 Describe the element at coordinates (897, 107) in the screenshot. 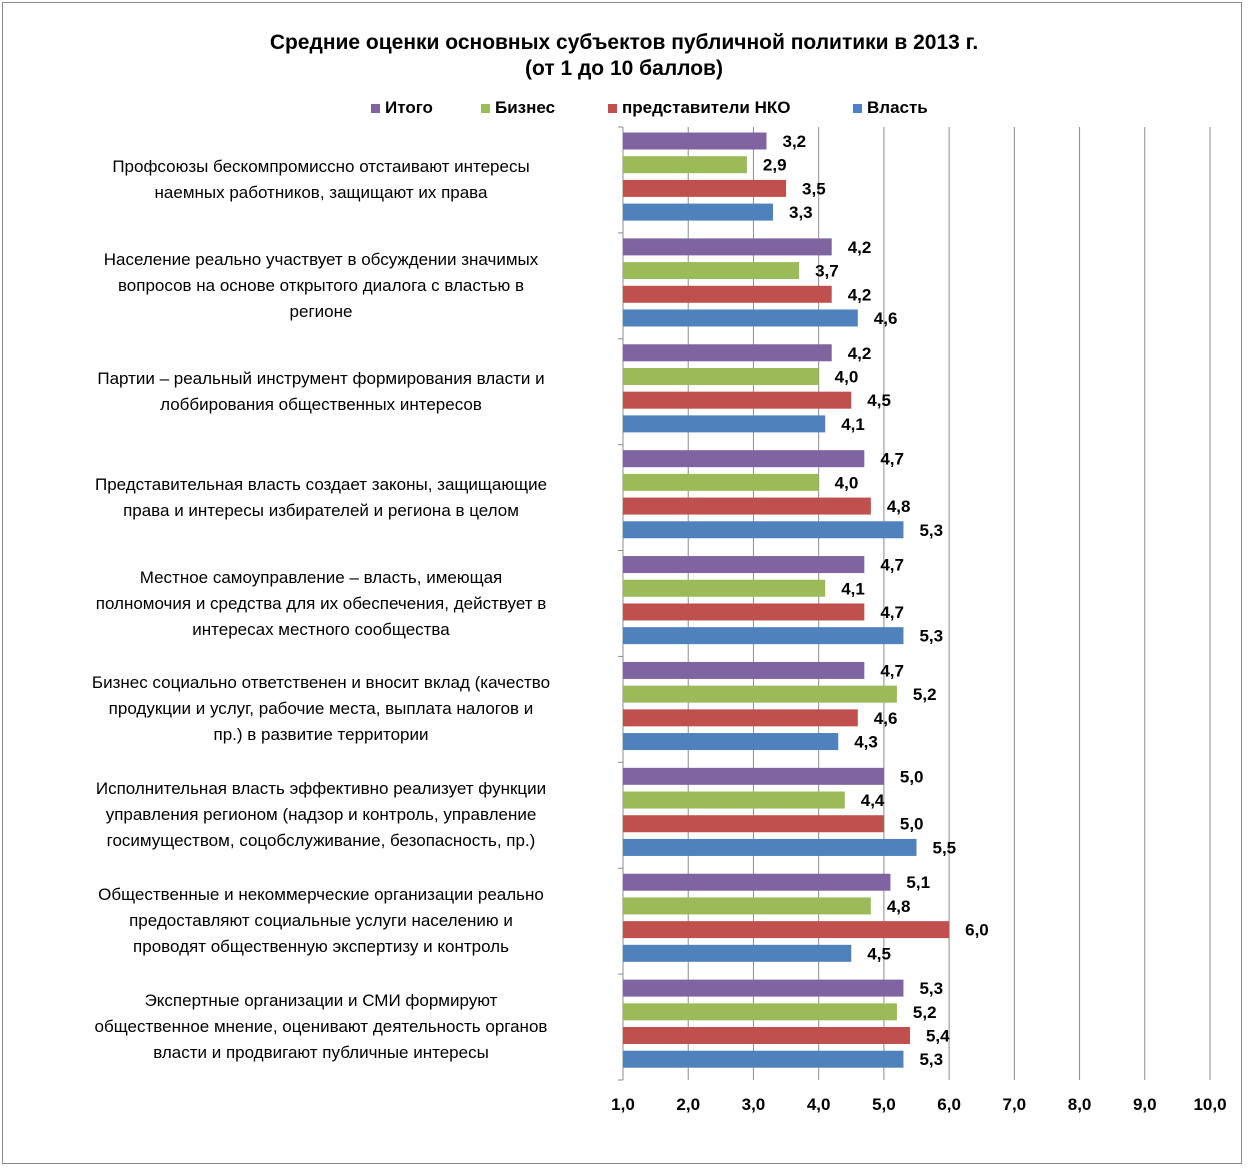

I see `legend-label: Власть` at that location.